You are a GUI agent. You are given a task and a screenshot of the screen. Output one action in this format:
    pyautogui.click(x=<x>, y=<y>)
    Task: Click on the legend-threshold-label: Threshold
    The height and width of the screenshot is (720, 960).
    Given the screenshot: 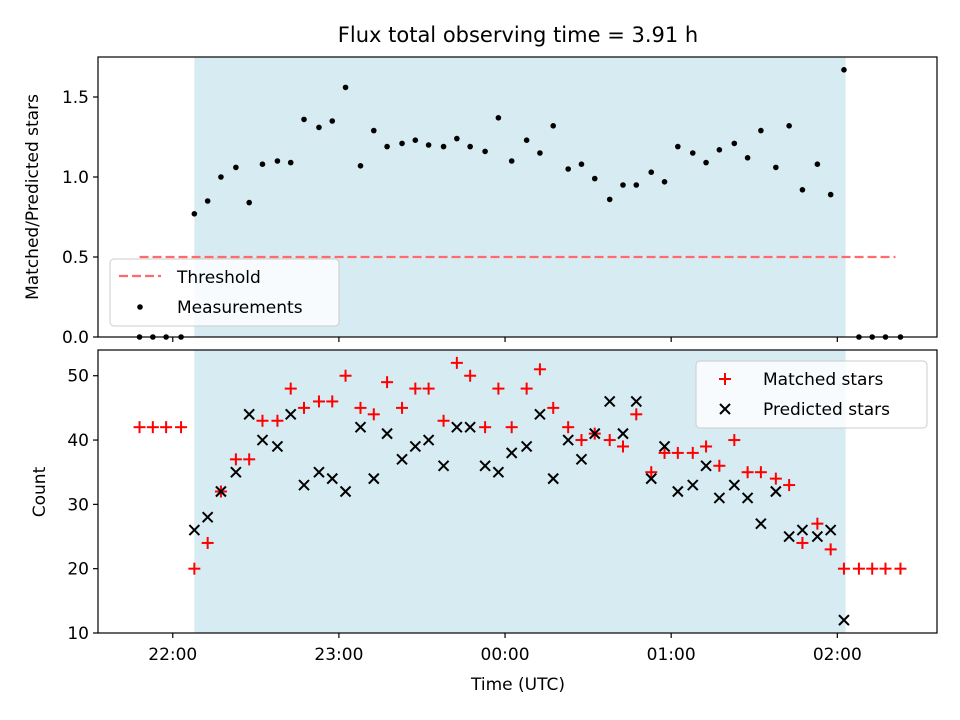 What is the action you would take?
    pyautogui.click(x=218, y=278)
    